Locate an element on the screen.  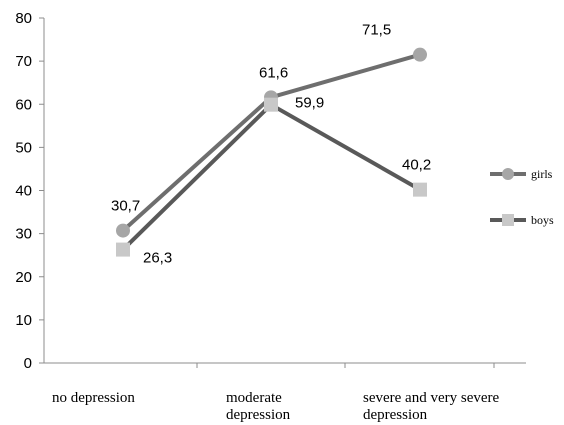
y-tick-label: 50 is located at coordinates (23, 147).